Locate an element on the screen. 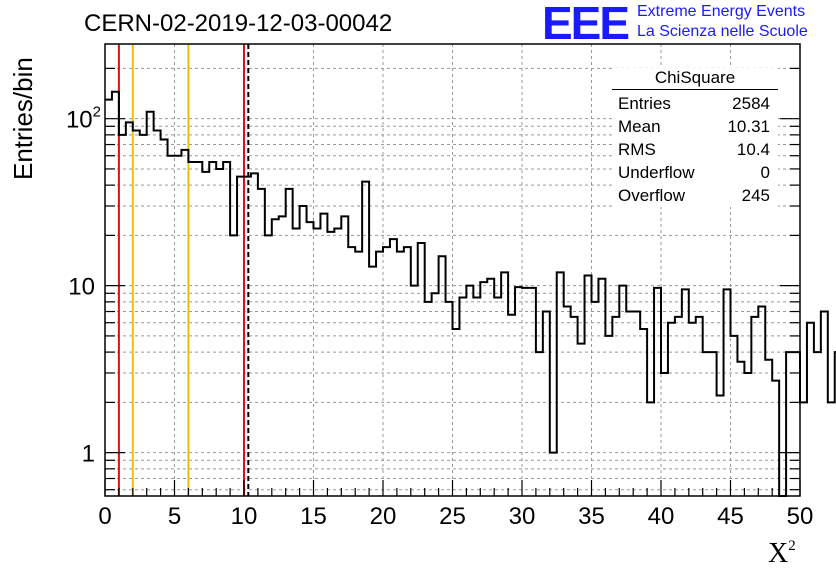 Image resolution: width=836 pixels, height=572 pixels. stats-label: Mean is located at coordinates (639, 126).